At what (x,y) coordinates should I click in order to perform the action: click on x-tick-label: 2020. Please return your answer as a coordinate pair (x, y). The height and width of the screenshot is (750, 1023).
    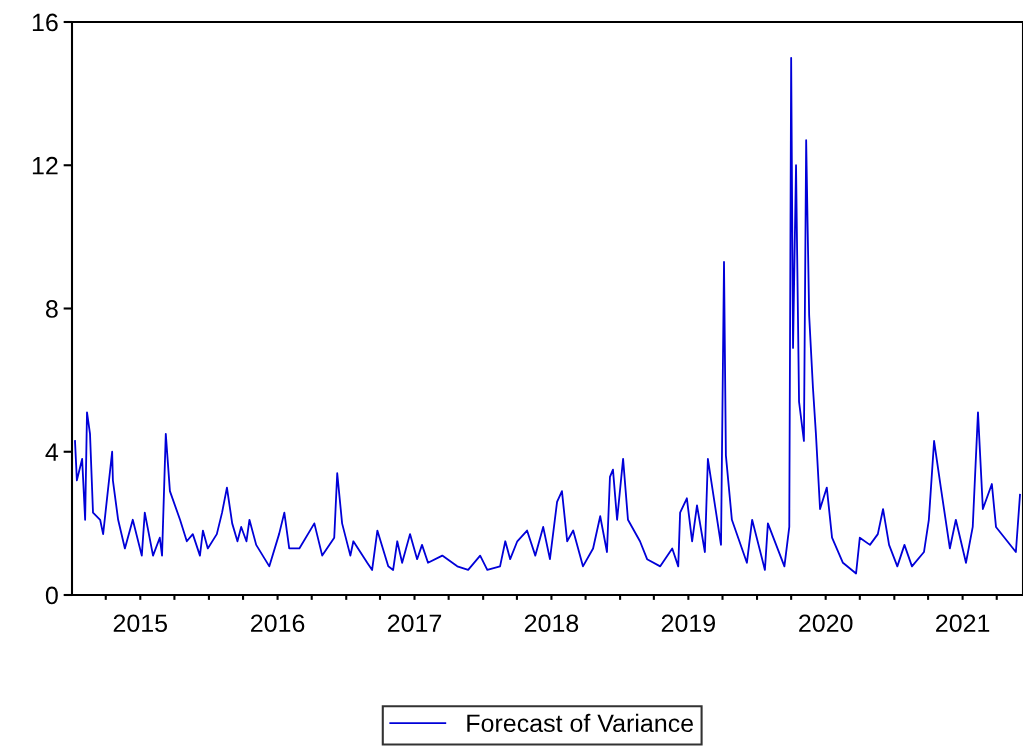
    Looking at the image, I should click on (826, 623).